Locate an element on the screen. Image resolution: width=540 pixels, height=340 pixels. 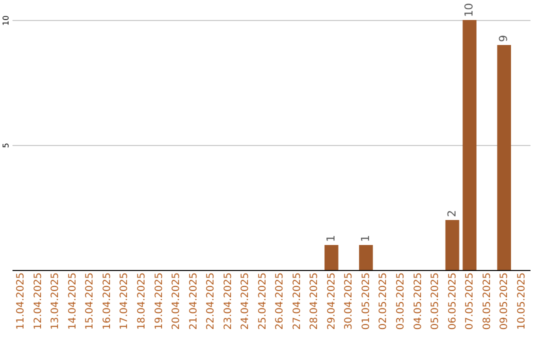
x-tick-label: 23.04.2025 is located at coordinates (228, 301).